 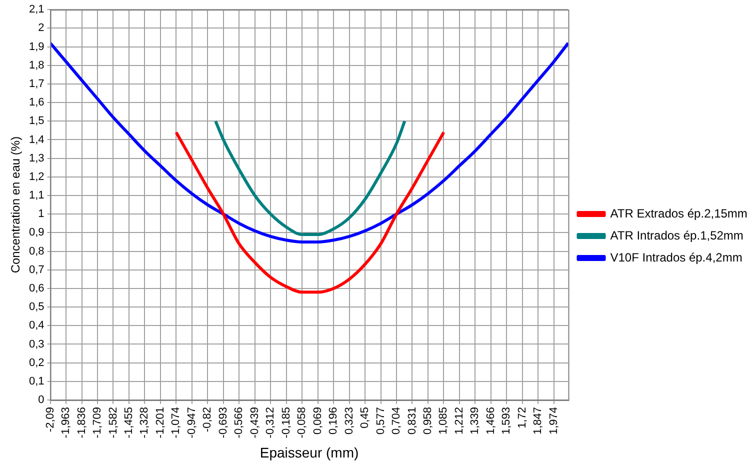 What do you see at coordinates (41, 400) in the screenshot?
I see `y-tick-label: 0` at bounding box center [41, 400].